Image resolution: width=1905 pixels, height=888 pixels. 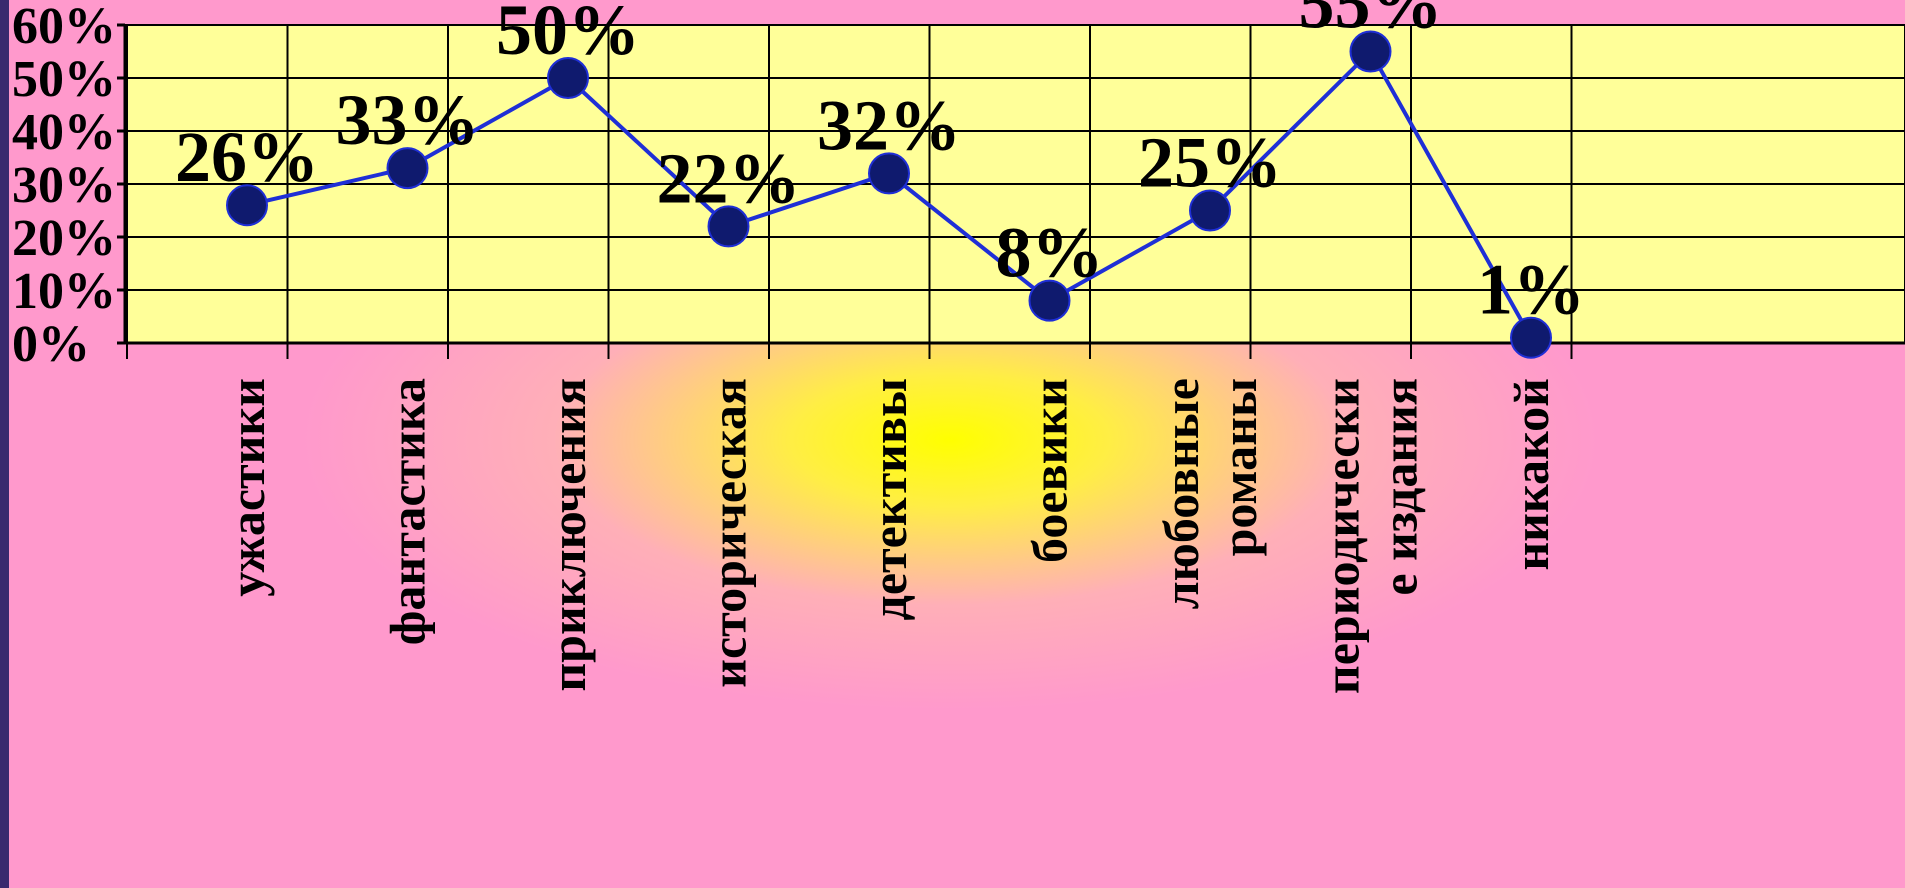 I want to click on y-tick-label: 40%, so click(x=64, y=132).